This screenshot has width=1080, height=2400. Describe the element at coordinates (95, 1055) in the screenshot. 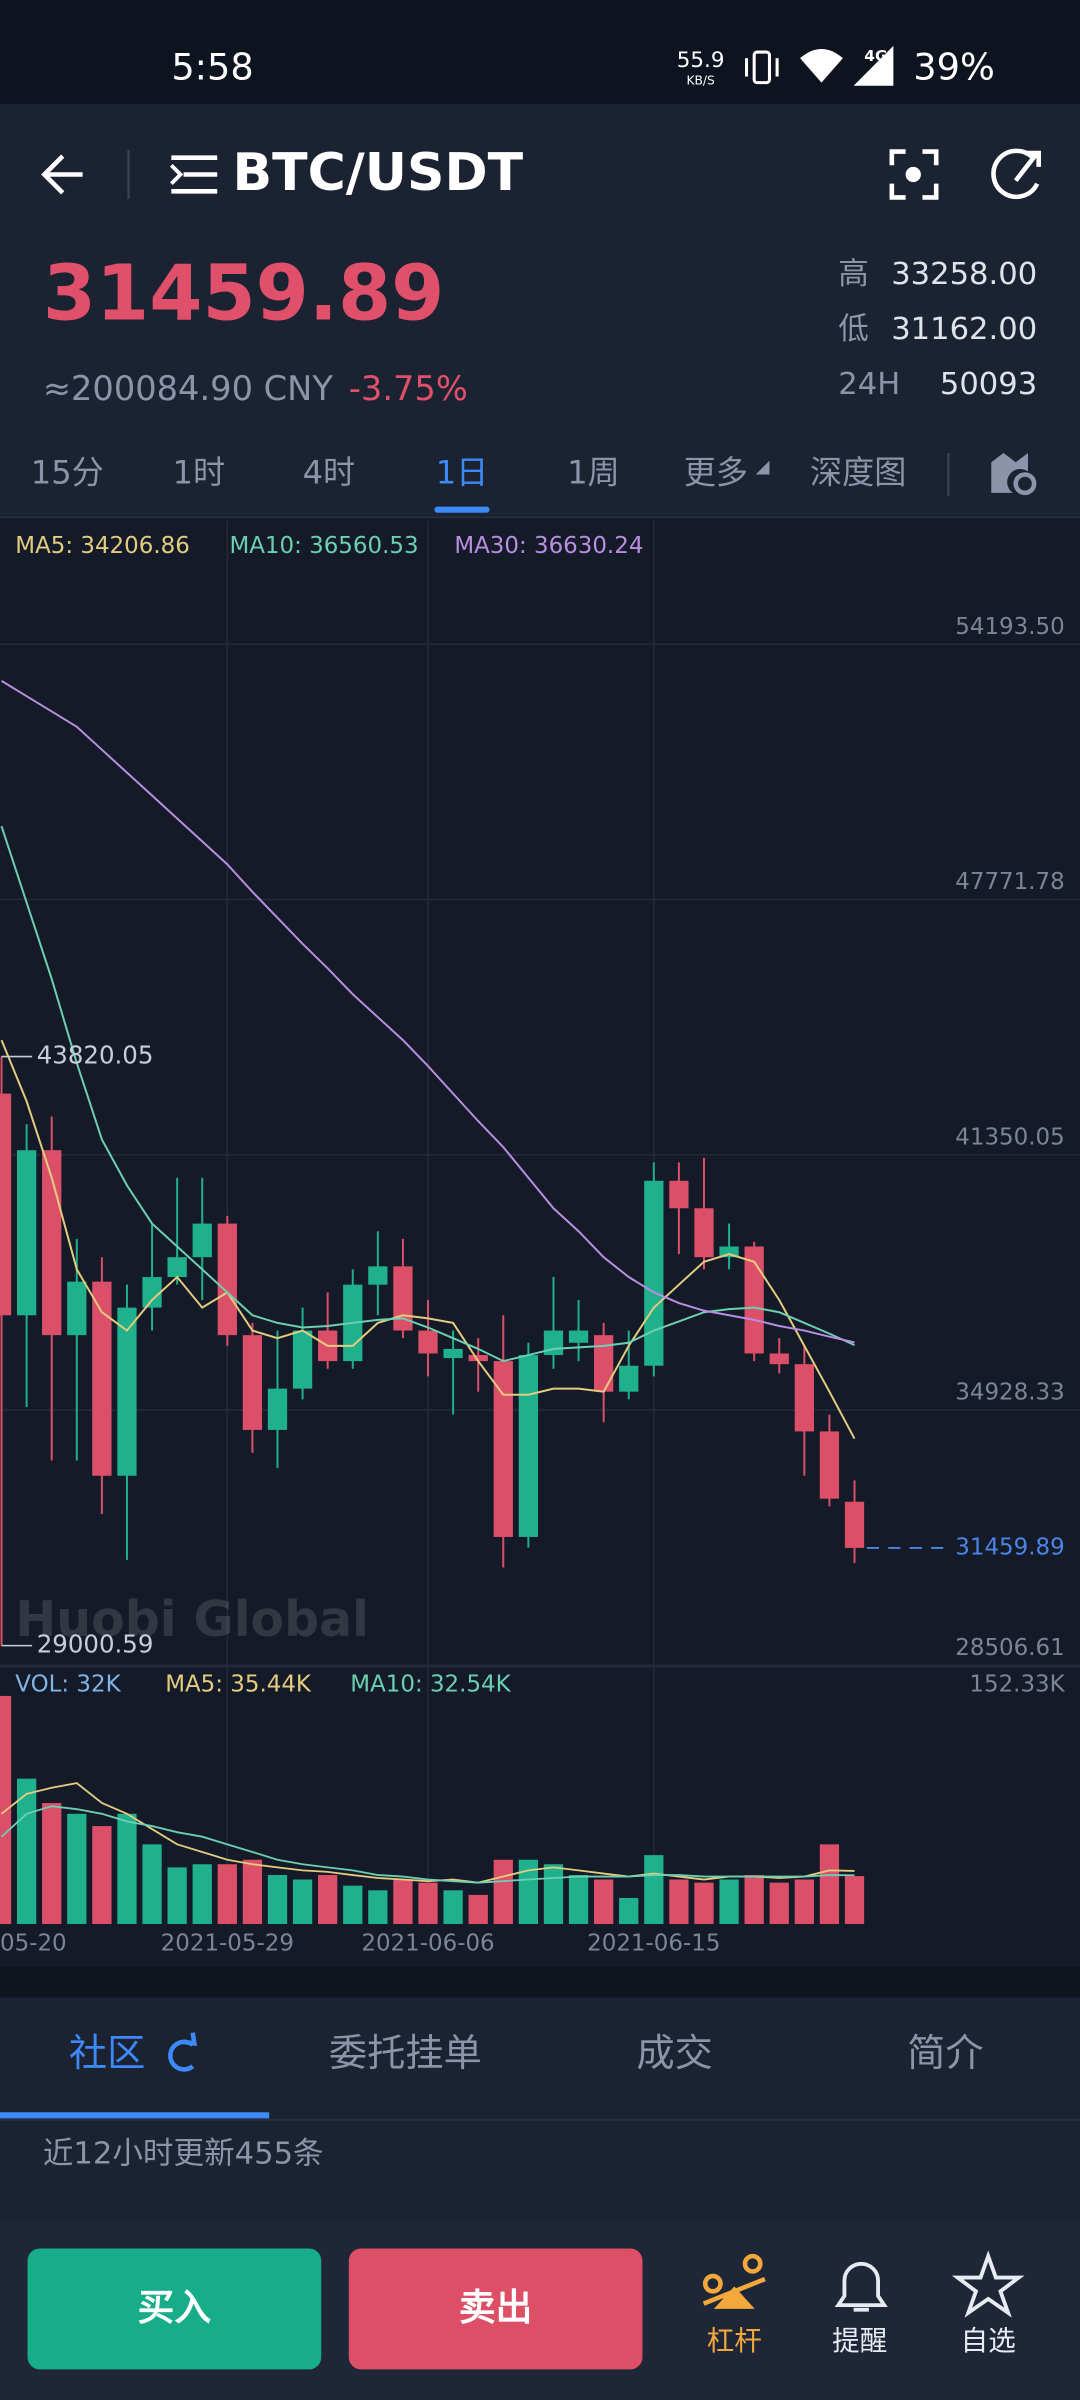

I see `high-marker-label: 43820.05` at that location.